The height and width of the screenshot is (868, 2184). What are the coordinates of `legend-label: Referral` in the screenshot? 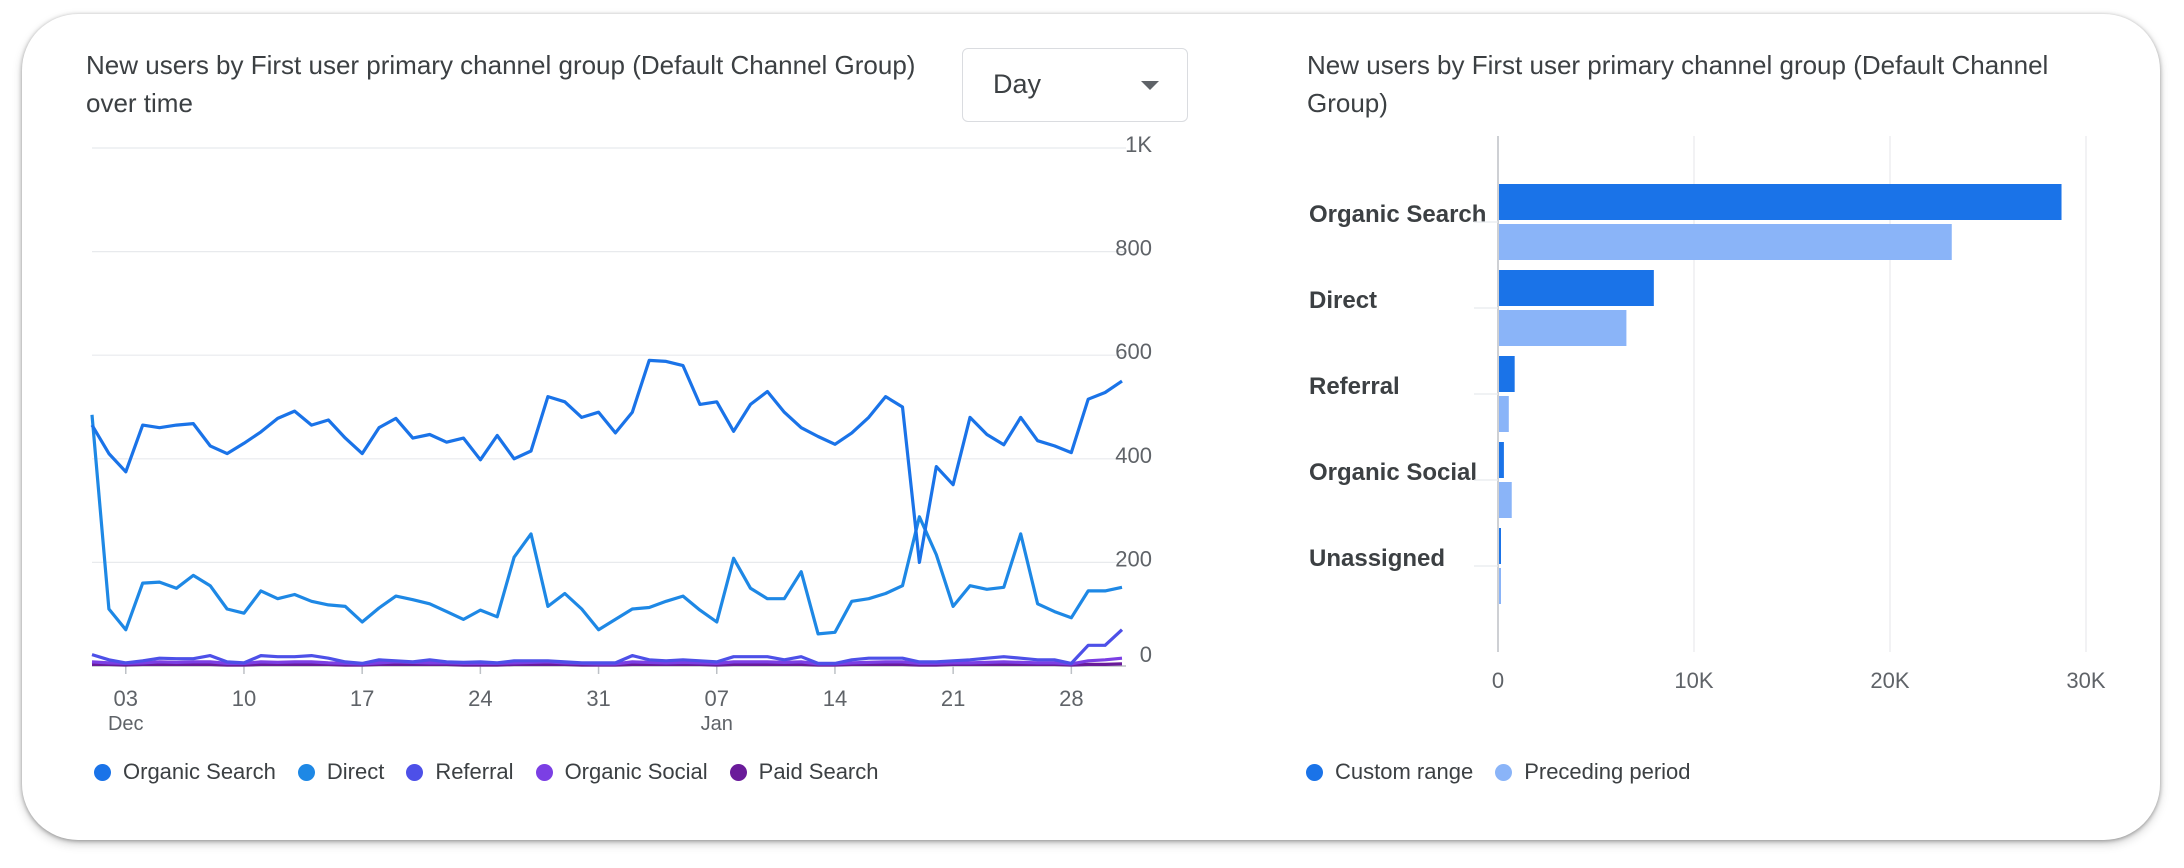 It's located at (474, 771).